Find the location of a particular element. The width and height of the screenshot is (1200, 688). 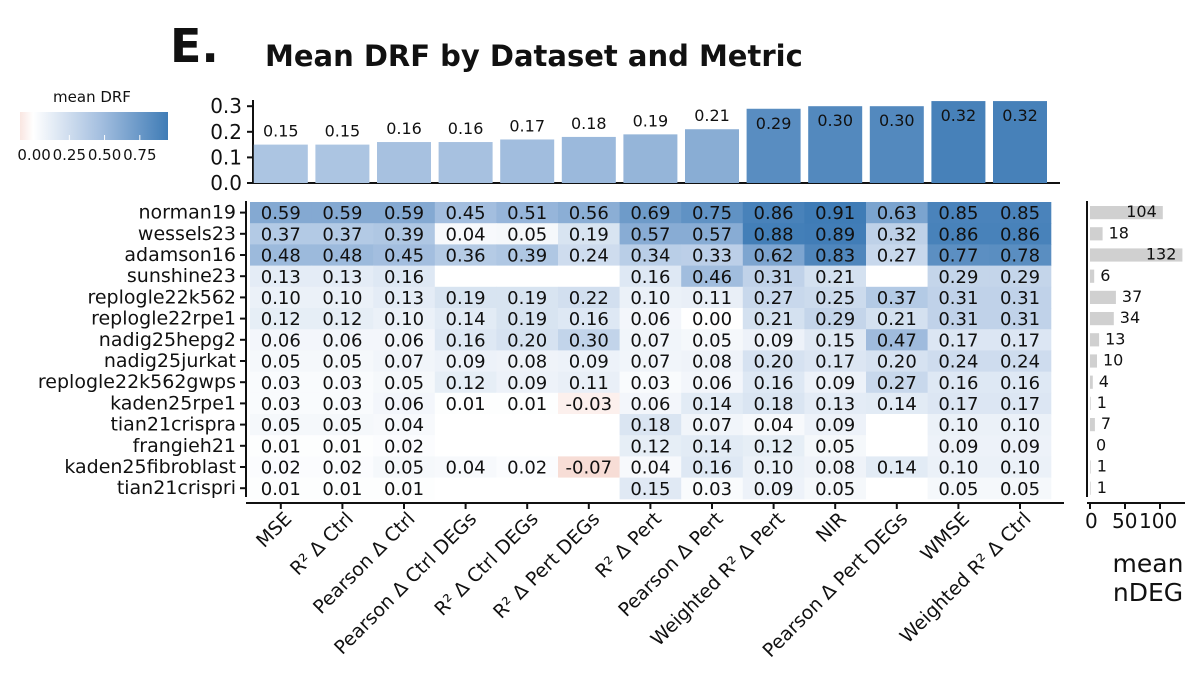

heatmap-cell-value: 0.39 is located at coordinates (527, 256).